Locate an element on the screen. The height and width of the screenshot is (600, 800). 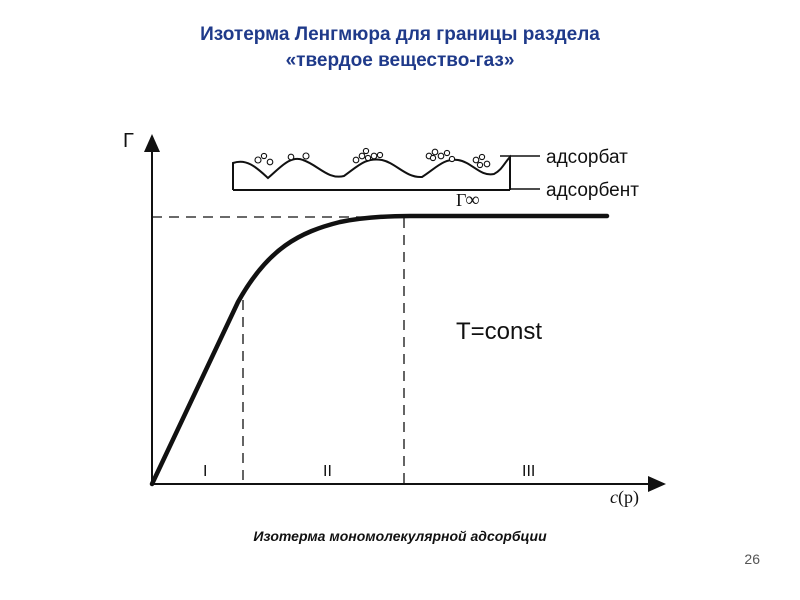
region-label-I: I is located at coordinates (205, 471).